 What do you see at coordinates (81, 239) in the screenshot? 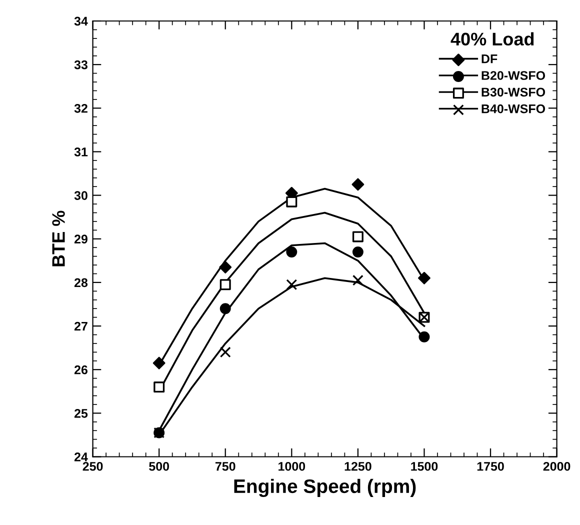
I see `y-tick-label: 29` at bounding box center [81, 239].